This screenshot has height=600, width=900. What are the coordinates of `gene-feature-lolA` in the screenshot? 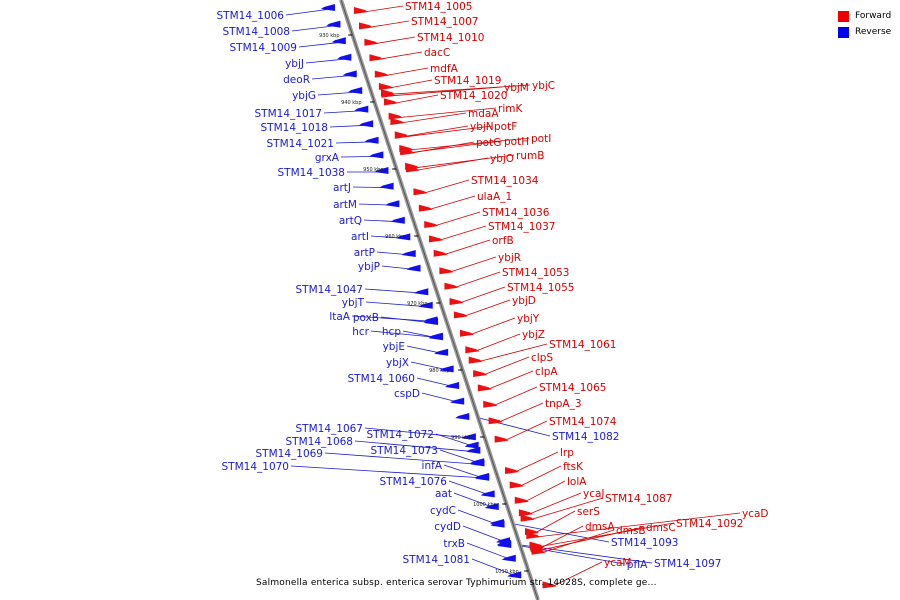 It's located at (521, 500).